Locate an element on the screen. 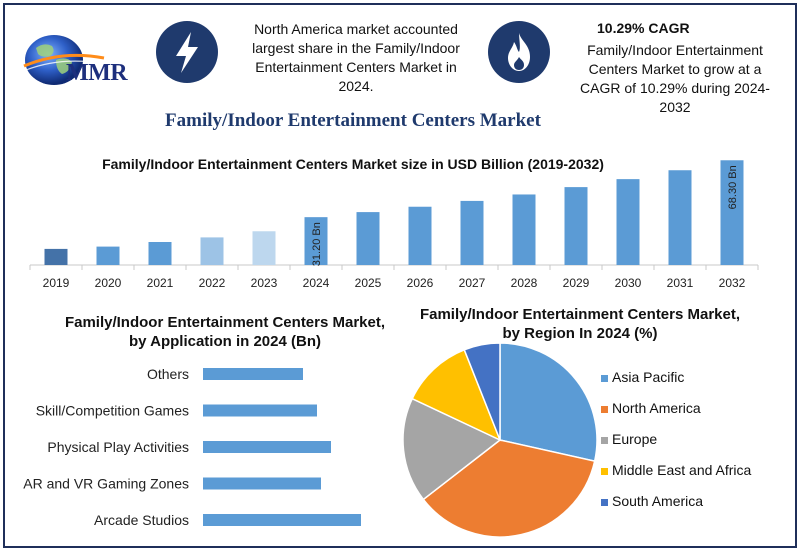 This screenshot has width=800, height=551. x-tick-label-2023: 2023 is located at coordinates (264, 283).